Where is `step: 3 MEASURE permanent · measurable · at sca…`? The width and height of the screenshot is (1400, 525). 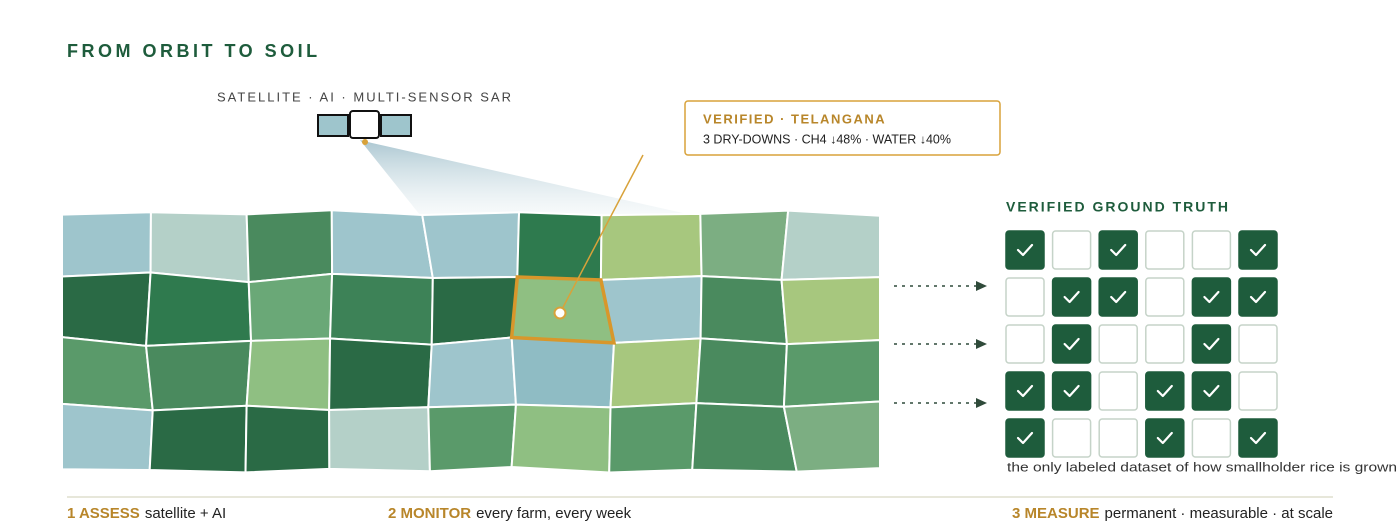 step: 3 MEASURE permanent · measurable · at sca… is located at coordinates (1172, 513).